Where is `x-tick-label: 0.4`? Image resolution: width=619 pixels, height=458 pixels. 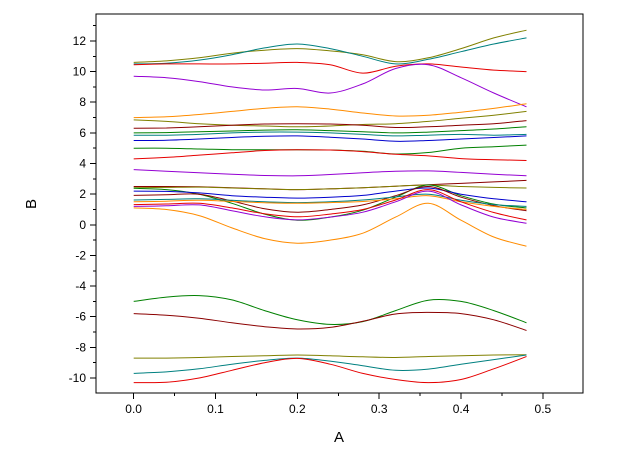
x-tick-label: 0.4 is located at coordinates (461, 409).